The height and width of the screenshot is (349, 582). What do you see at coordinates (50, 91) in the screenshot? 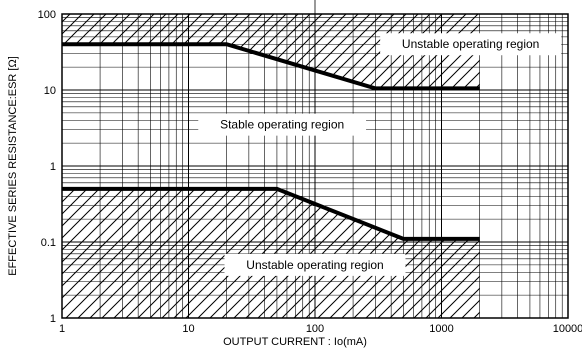
I see `y-tick-label: 10` at bounding box center [50, 91].